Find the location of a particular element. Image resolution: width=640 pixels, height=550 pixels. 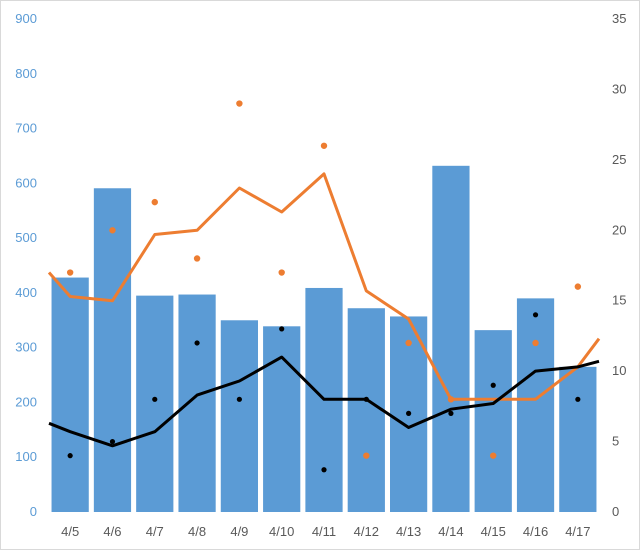

x-tick-label: 4/7 is located at coordinates (155, 531).